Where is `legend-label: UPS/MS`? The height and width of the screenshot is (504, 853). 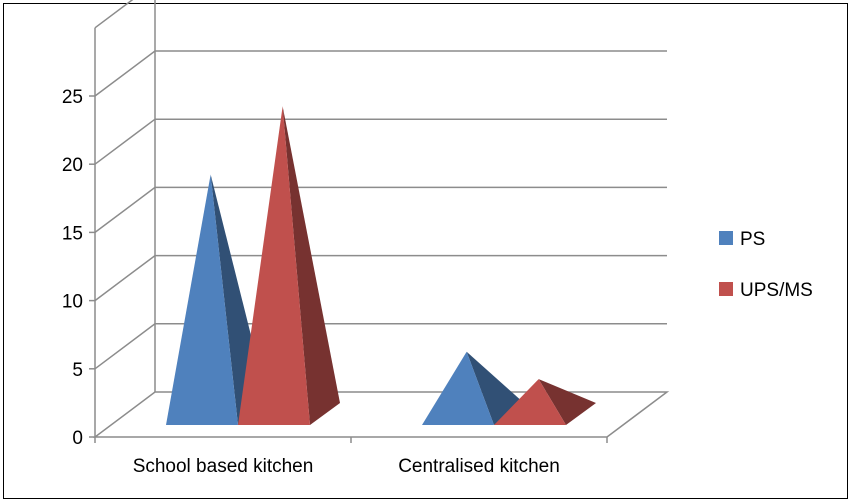 legend-label: UPS/MS is located at coordinates (776, 290).